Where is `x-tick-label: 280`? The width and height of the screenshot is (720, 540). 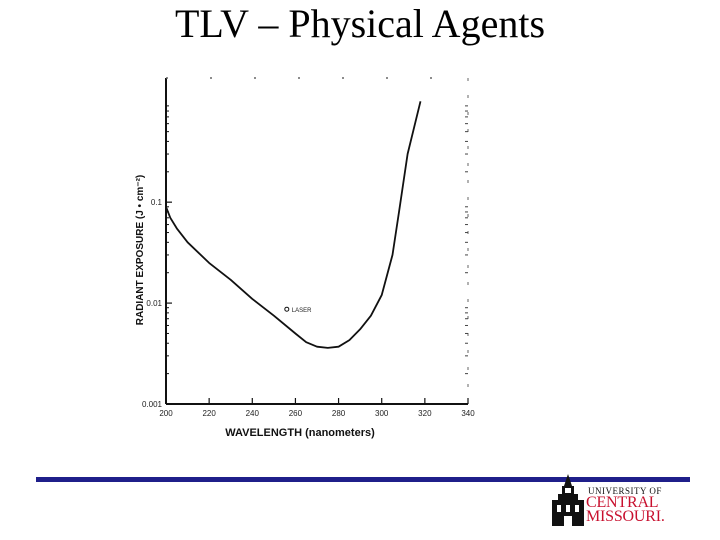 x-tick-label: 280 is located at coordinates (339, 413).